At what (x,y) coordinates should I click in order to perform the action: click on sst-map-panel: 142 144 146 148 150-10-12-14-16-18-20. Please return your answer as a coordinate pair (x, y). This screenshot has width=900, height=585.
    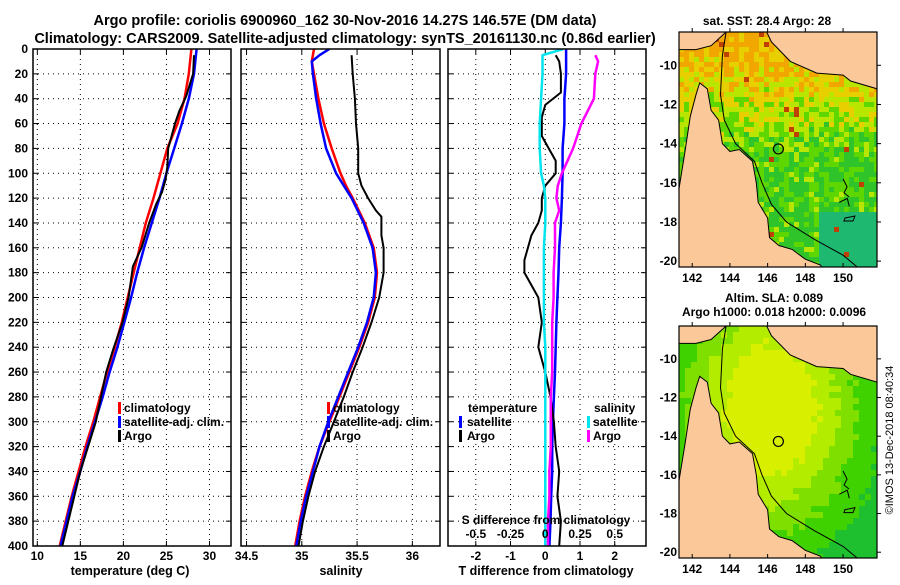
    Looking at the image, I should click on (770, 156).